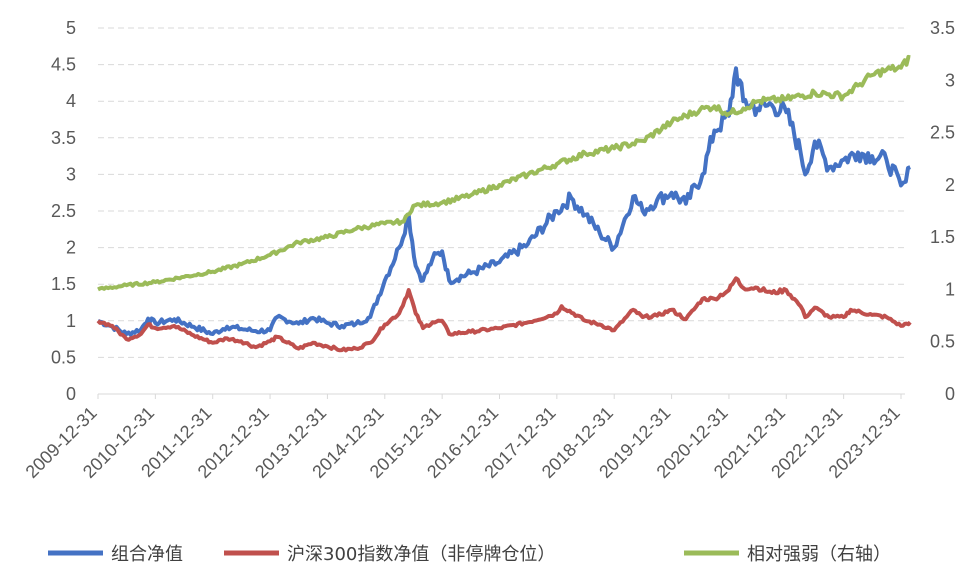 The width and height of the screenshot is (975, 579). I want to click on left-tick-label: 3.5, so click(63, 138).